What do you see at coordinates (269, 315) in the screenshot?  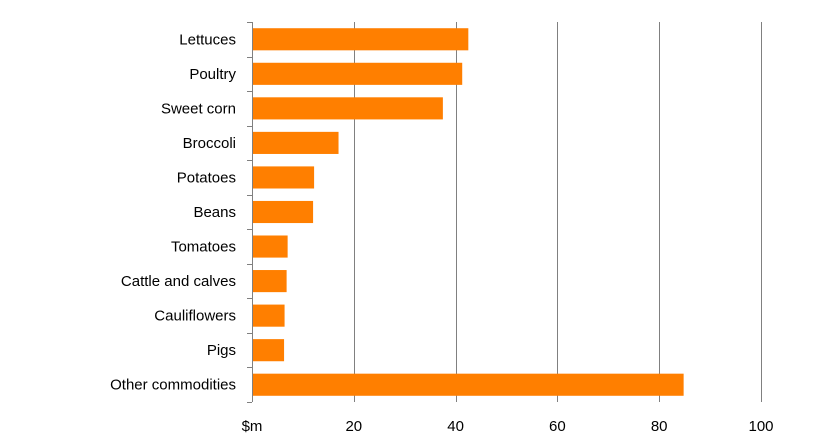 I see `bar-cauliflowers` at bounding box center [269, 315].